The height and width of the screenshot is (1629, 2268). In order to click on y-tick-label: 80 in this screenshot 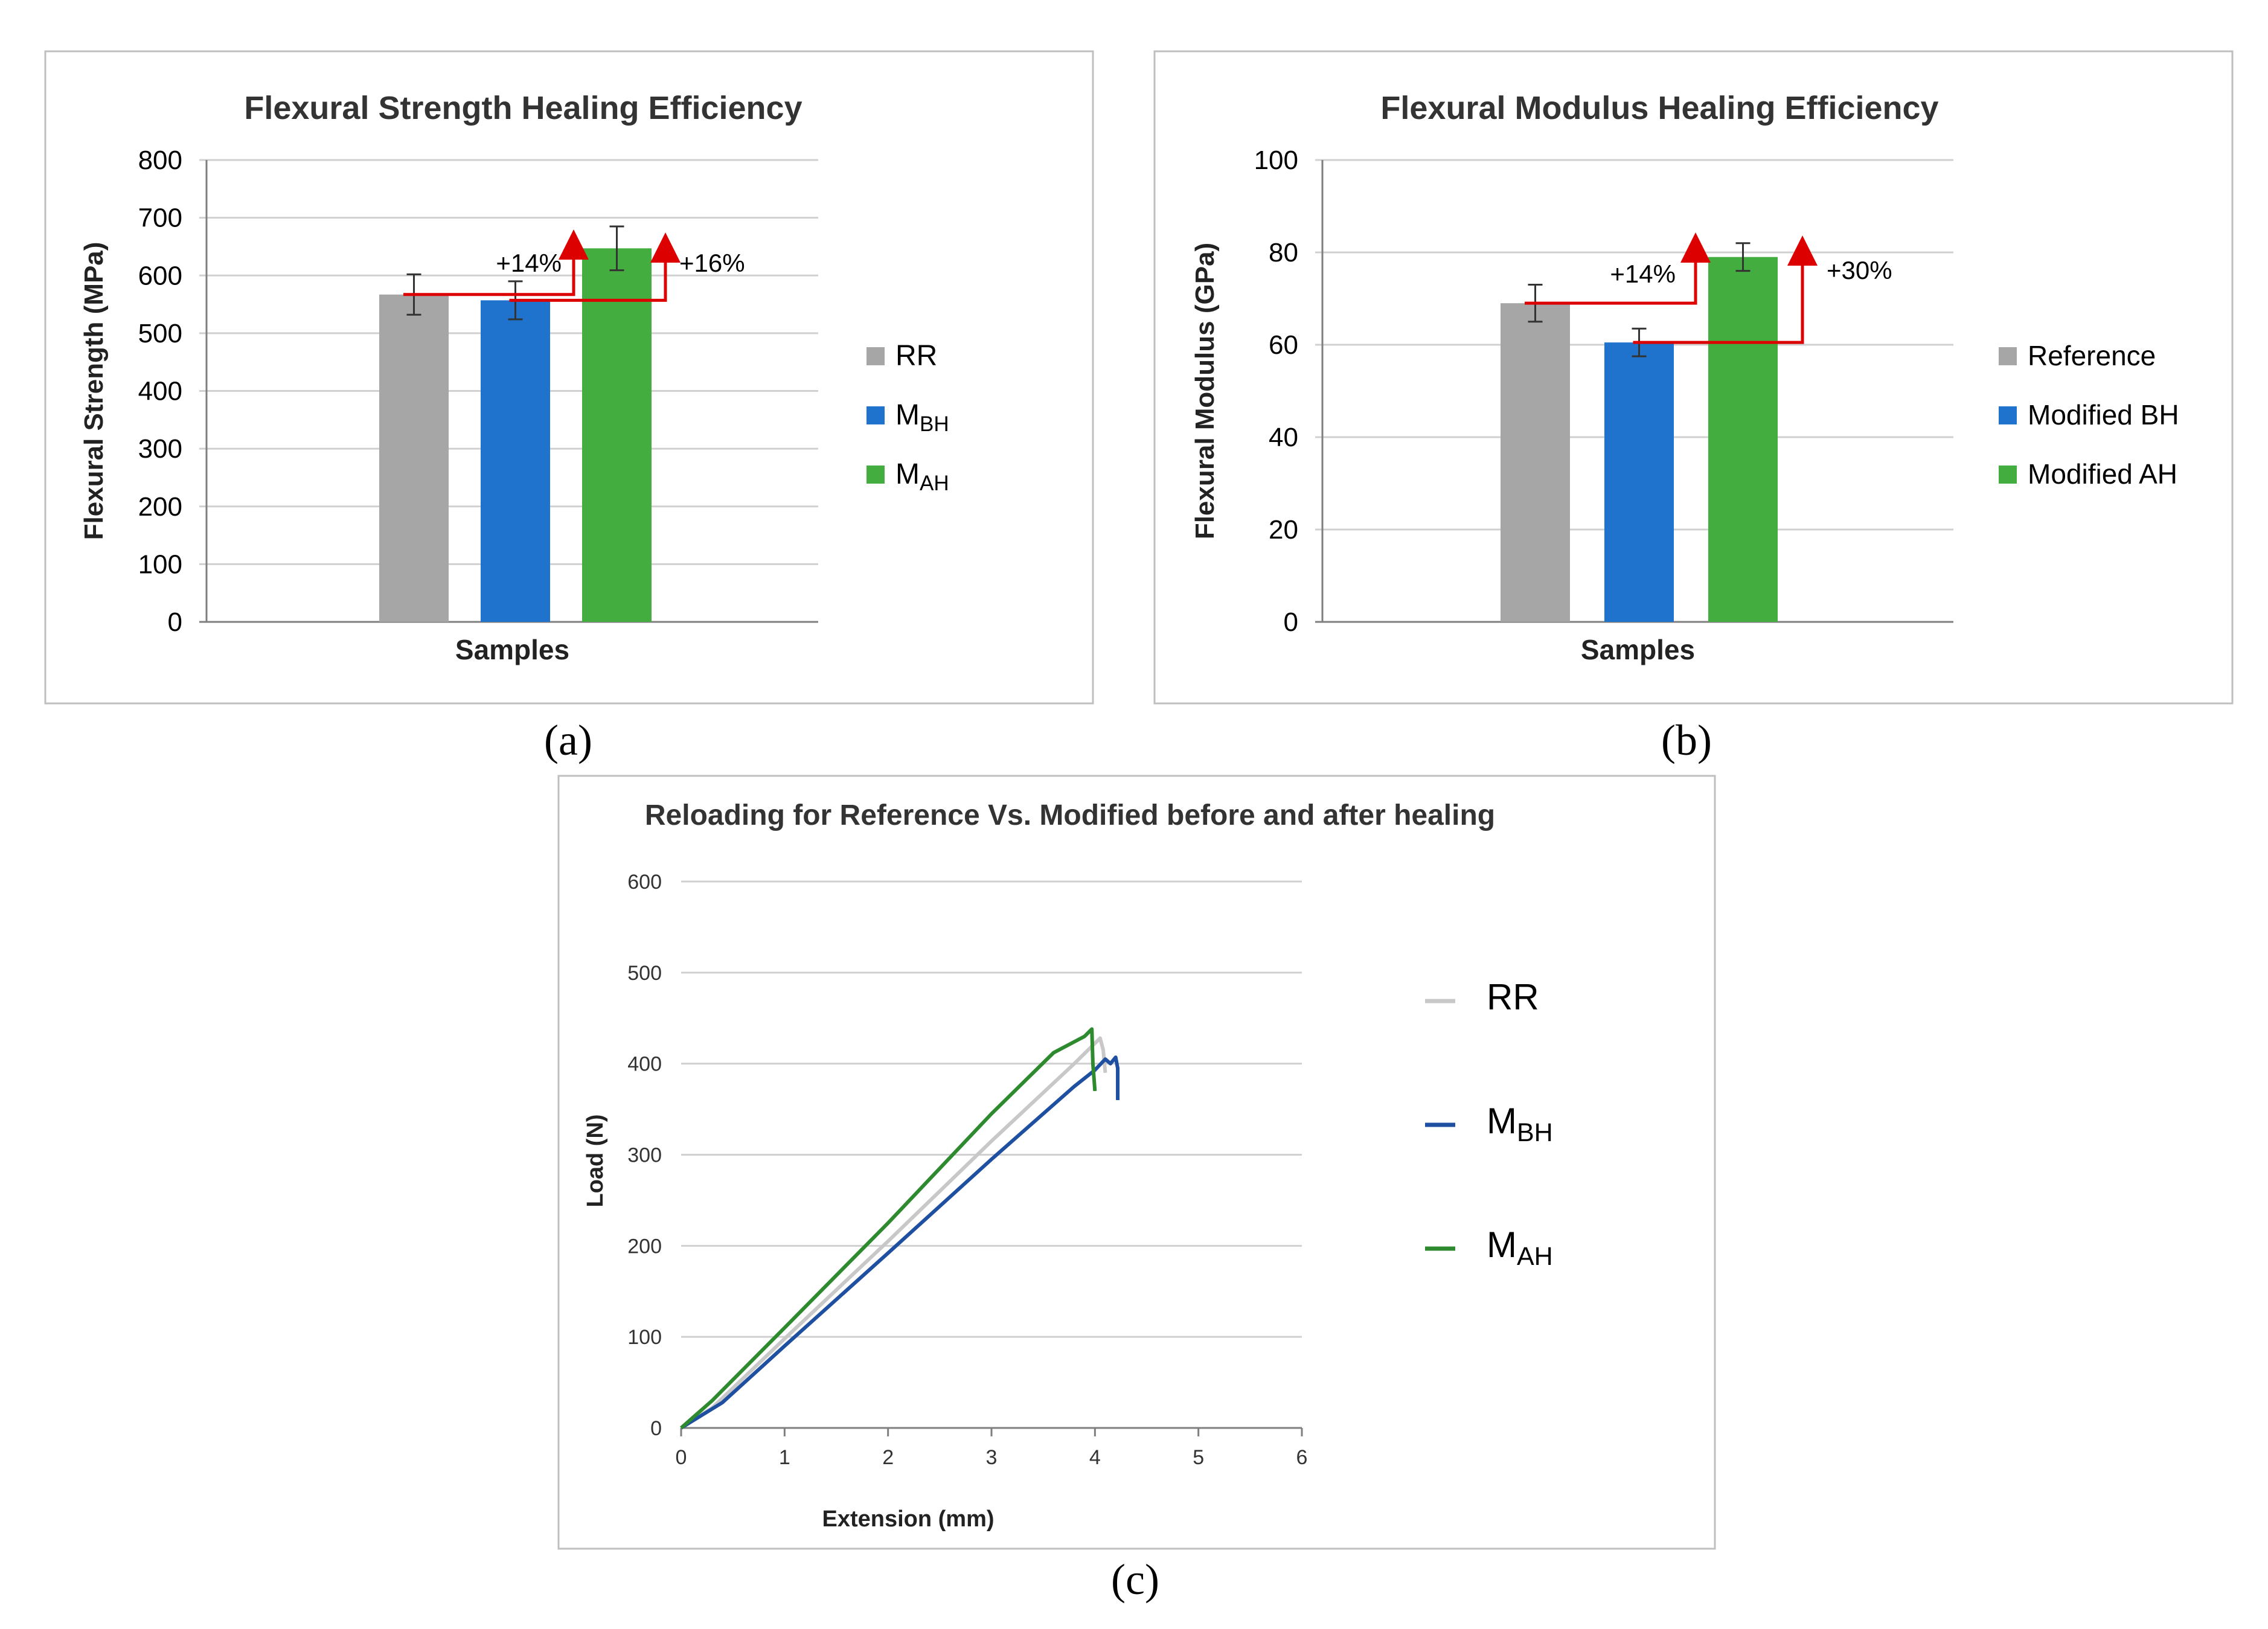, I will do `click(1283, 252)`.